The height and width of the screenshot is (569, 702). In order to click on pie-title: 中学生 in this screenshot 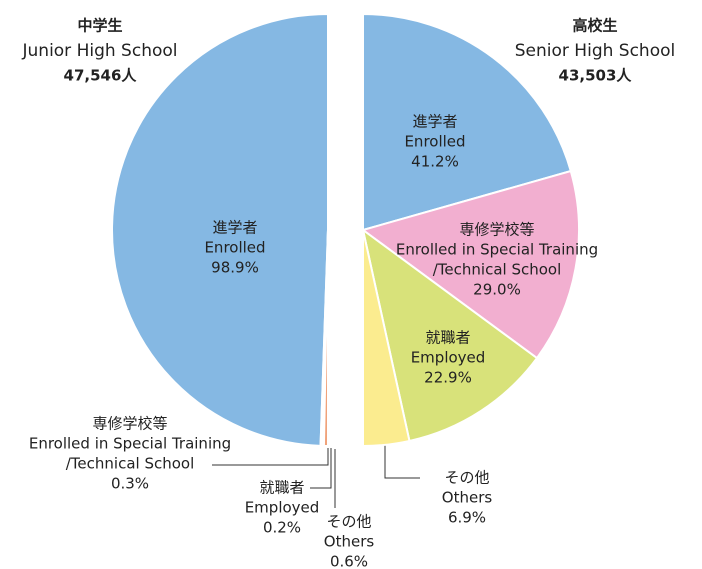, I will do `click(99, 26)`.